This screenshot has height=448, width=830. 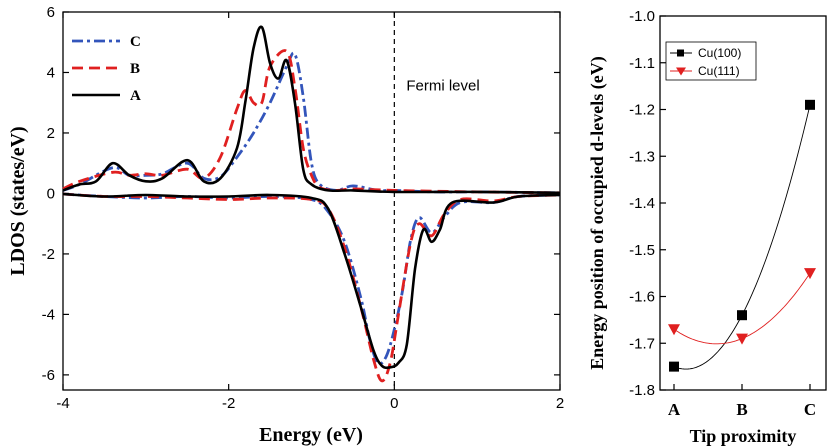 I want to click on ldos-y-tick-label: -2, so click(x=48, y=254).